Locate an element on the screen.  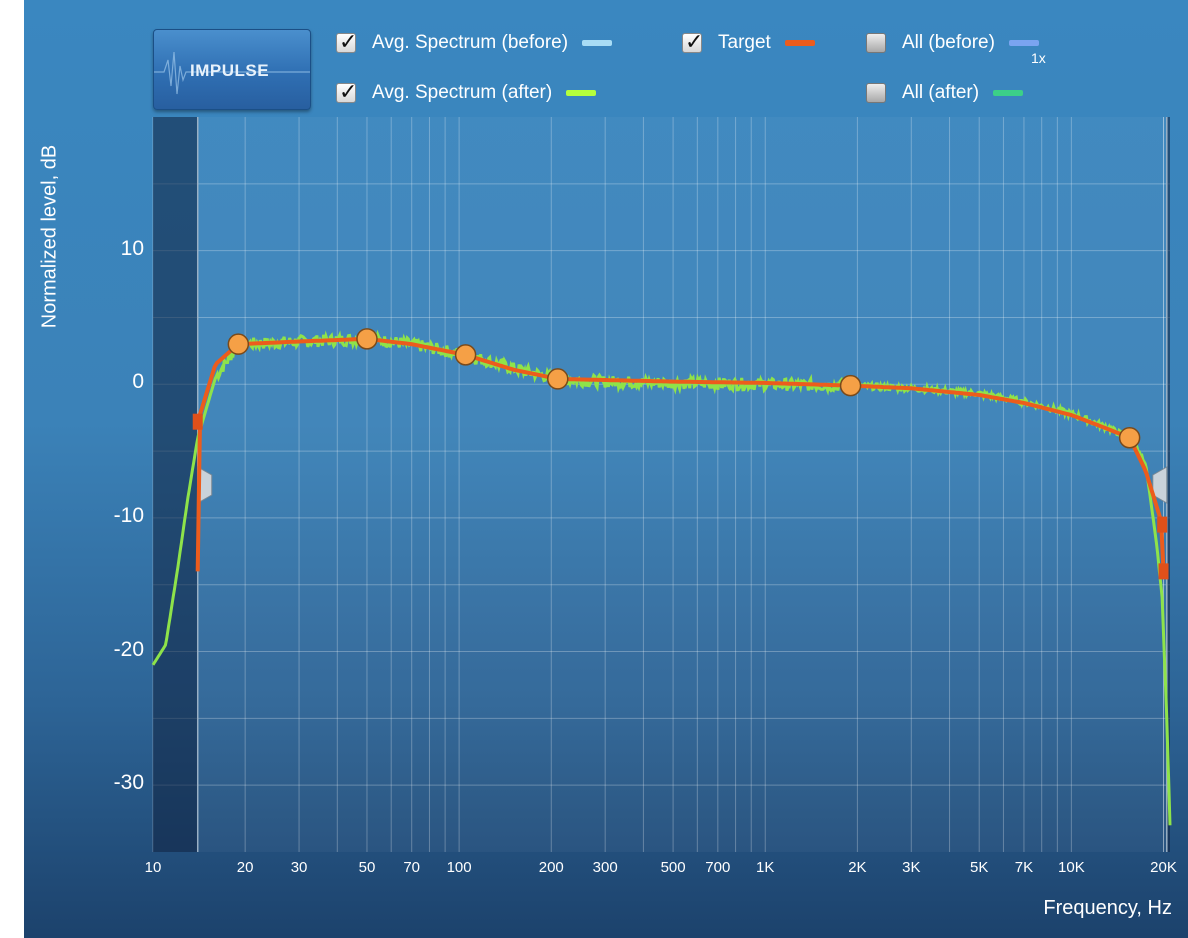
avg-after-swatch is located at coordinates (581, 93).